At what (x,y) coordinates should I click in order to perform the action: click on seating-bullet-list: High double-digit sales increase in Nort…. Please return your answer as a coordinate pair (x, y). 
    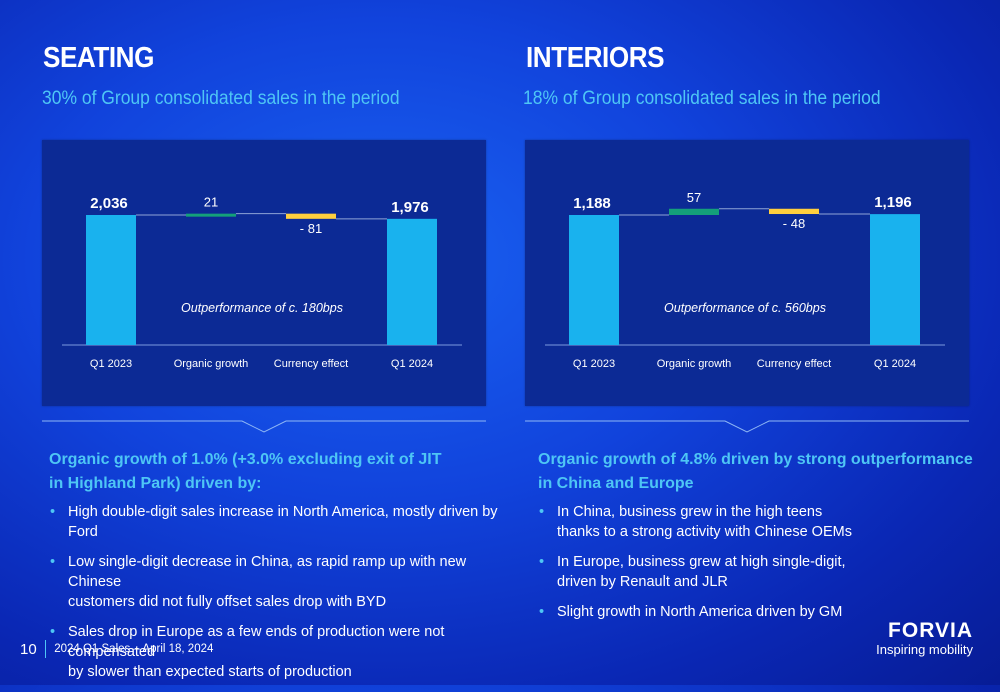
    Looking at the image, I should click on (278, 597).